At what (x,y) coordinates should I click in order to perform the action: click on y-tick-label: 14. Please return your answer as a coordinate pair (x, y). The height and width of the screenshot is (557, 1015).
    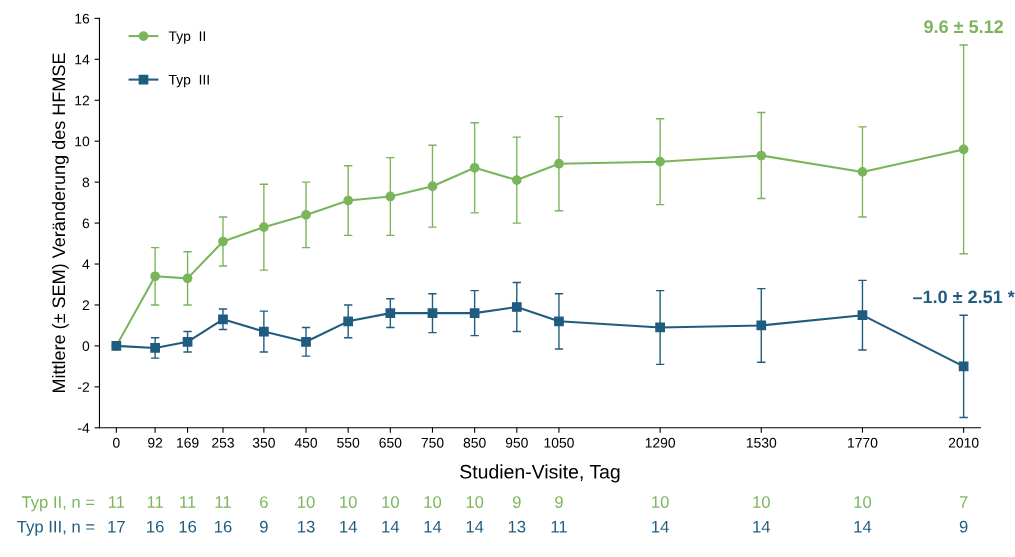
    Looking at the image, I should click on (82, 59).